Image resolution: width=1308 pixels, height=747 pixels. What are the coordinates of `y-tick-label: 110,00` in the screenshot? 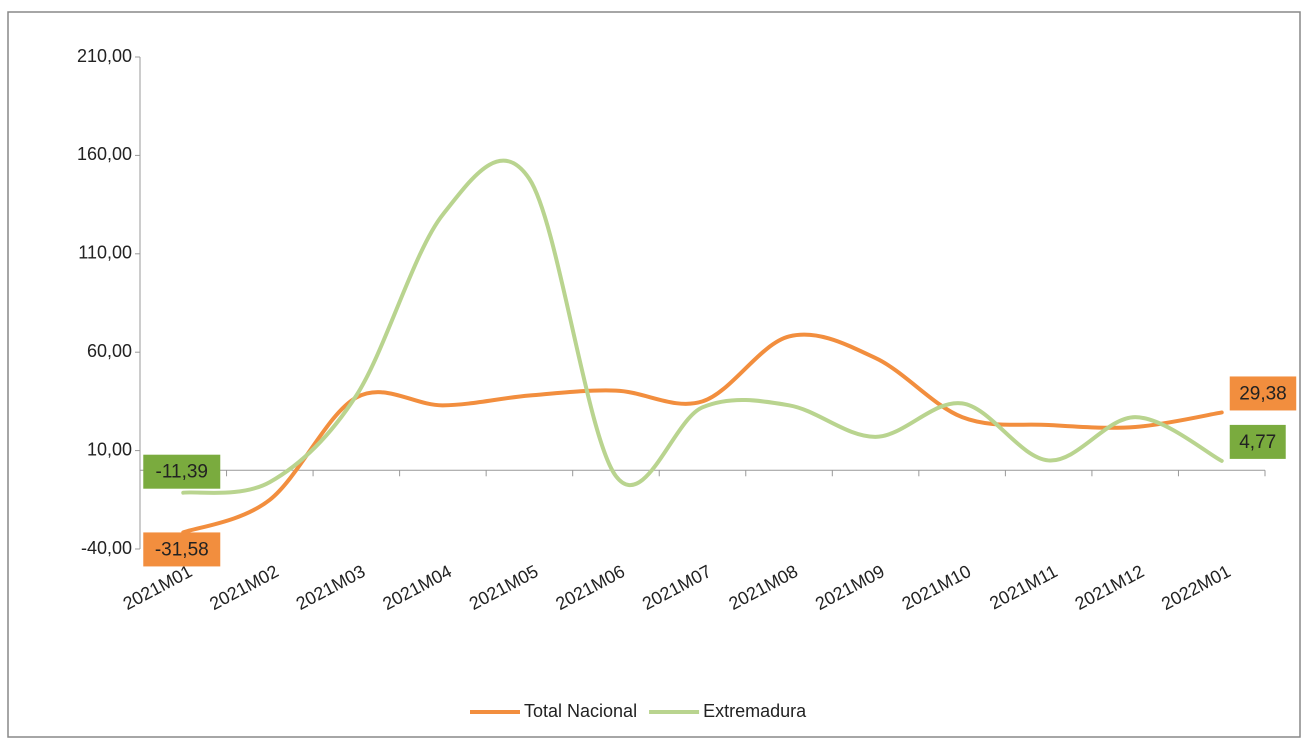 It's located at (105, 253).